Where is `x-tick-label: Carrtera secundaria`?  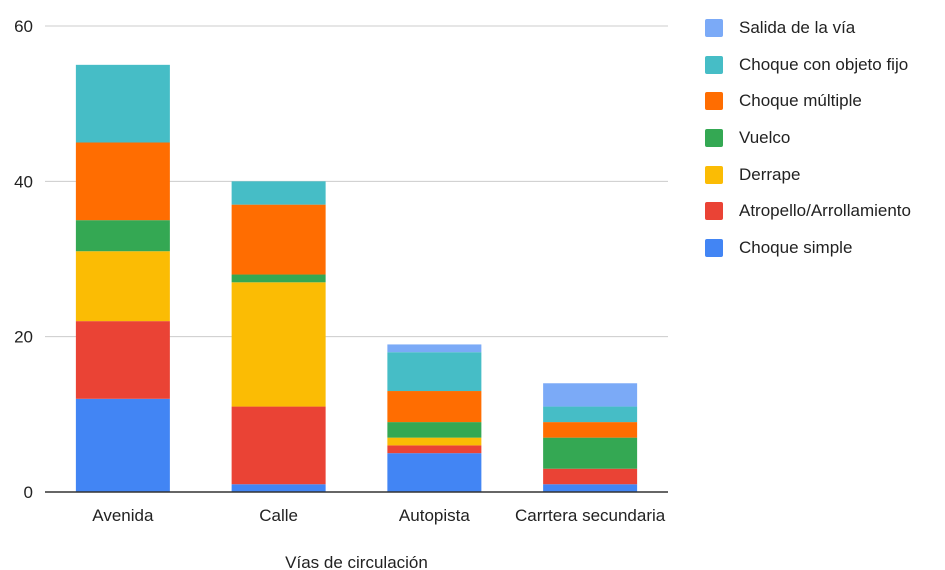
x-tick-label: Carrtera secundaria is located at coordinates (590, 515).